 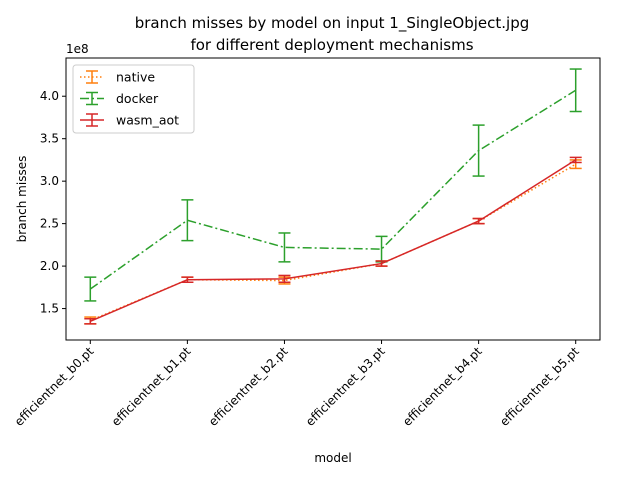 I want to click on y-offset-label: 1e8, so click(x=77, y=49).